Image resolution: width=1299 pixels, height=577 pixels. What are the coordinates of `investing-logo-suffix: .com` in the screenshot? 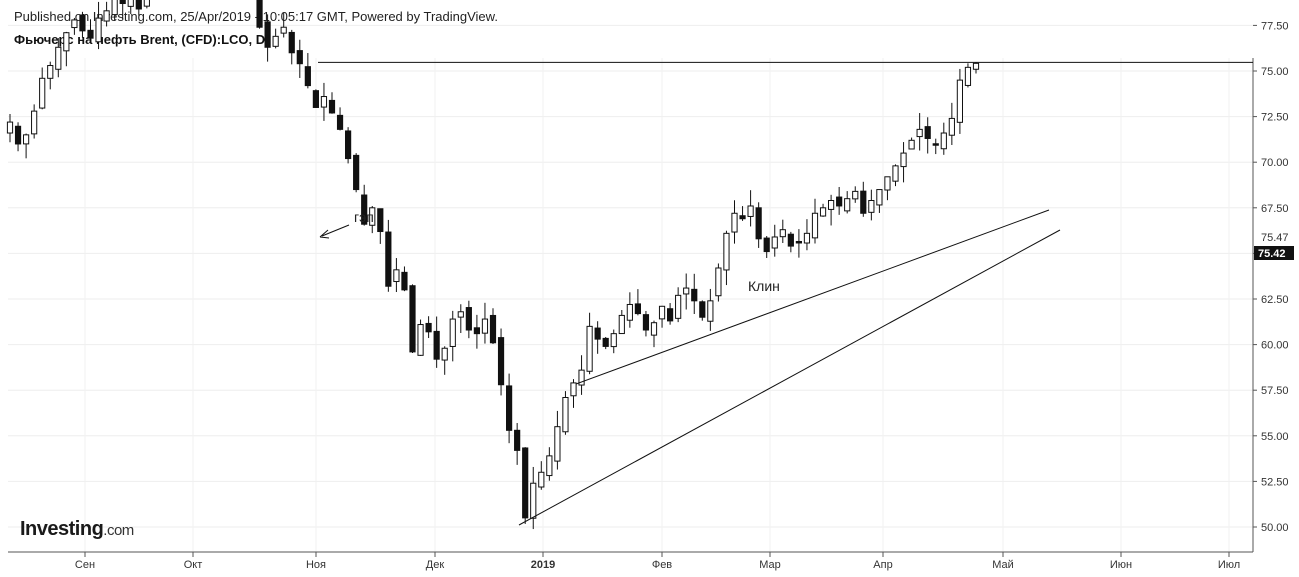 It's located at (118, 530).